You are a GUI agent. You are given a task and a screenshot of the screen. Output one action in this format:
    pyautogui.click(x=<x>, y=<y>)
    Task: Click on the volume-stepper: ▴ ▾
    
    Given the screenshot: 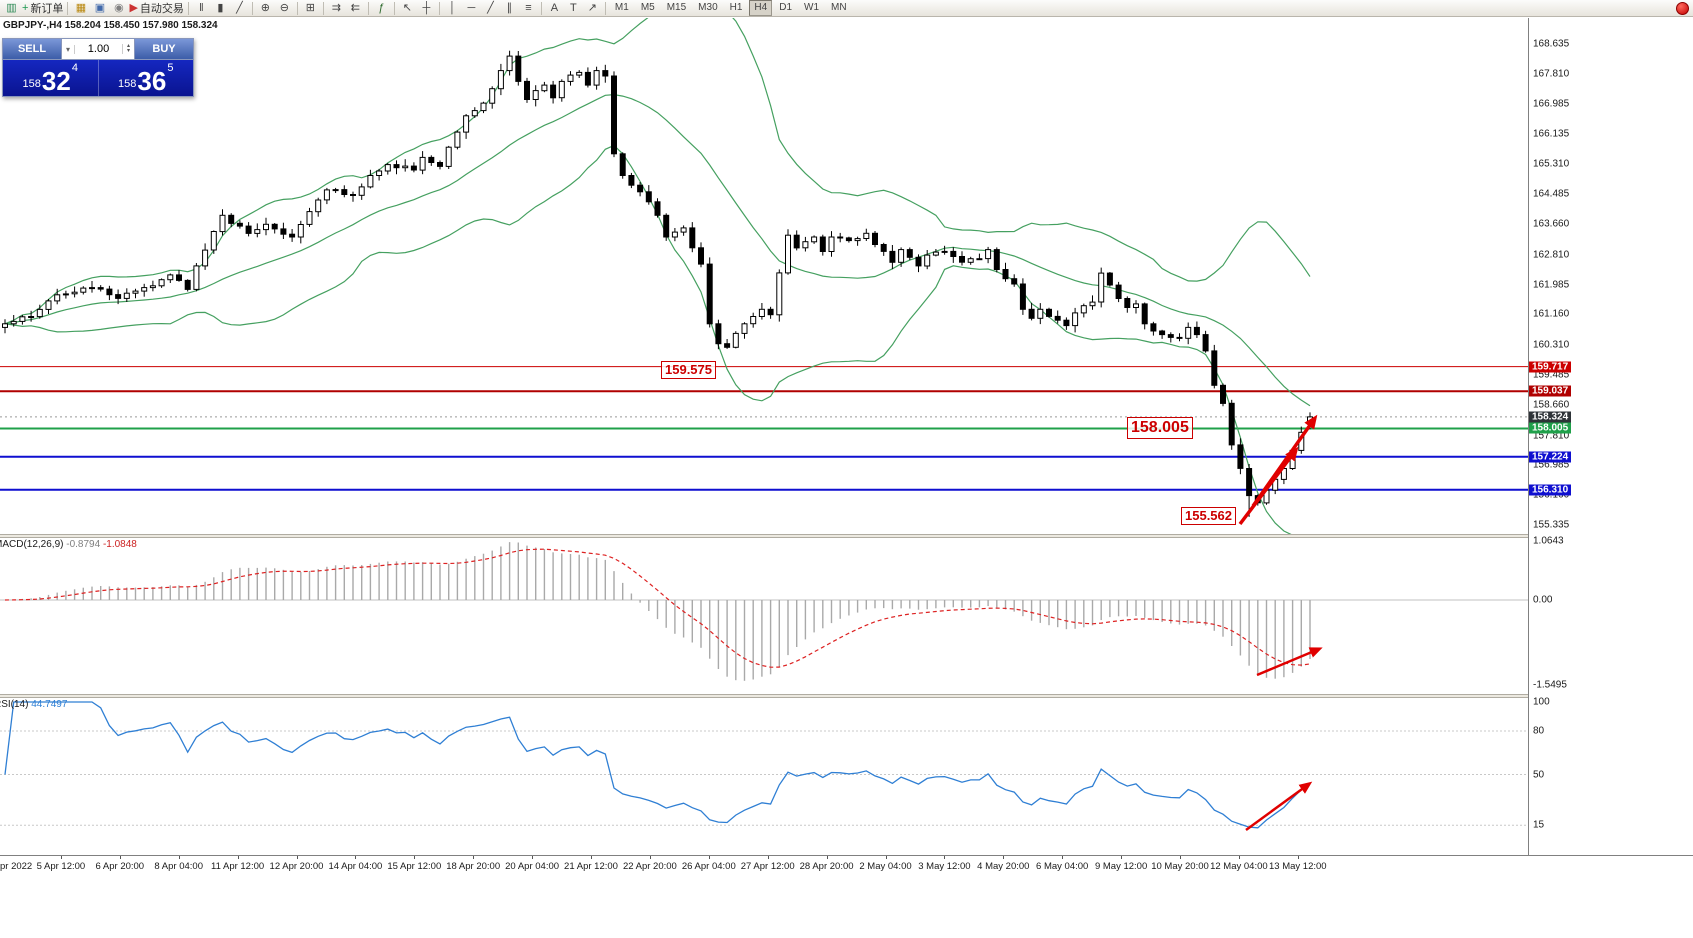 What is the action you would take?
    pyautogui.click(x=128, y=48)
    